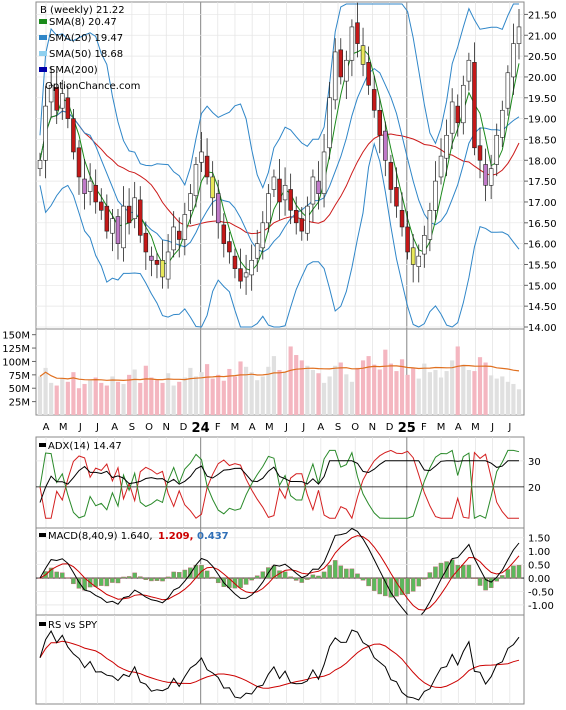 Image resolution: width=566 pixels, height=710 pixels. What do you see at coordinates (19, 376) in the screenshot?
I see `volume-tick-label: 75M` at bounding box center [19, 376].